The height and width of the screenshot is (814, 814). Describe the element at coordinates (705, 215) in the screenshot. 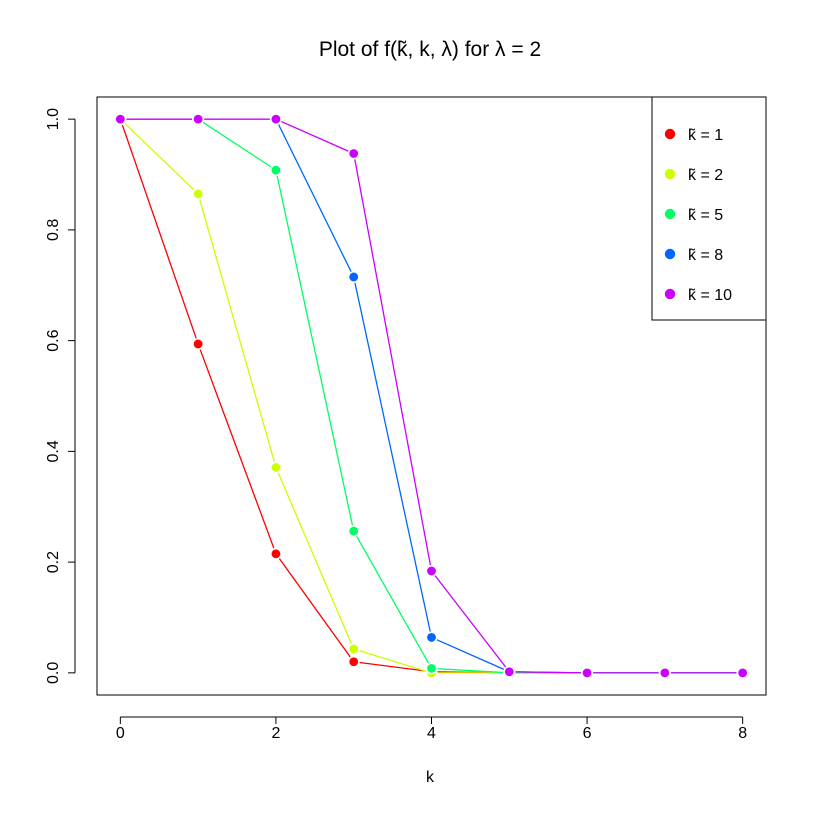

I see `legend-label: k̃ = 5` at that location.